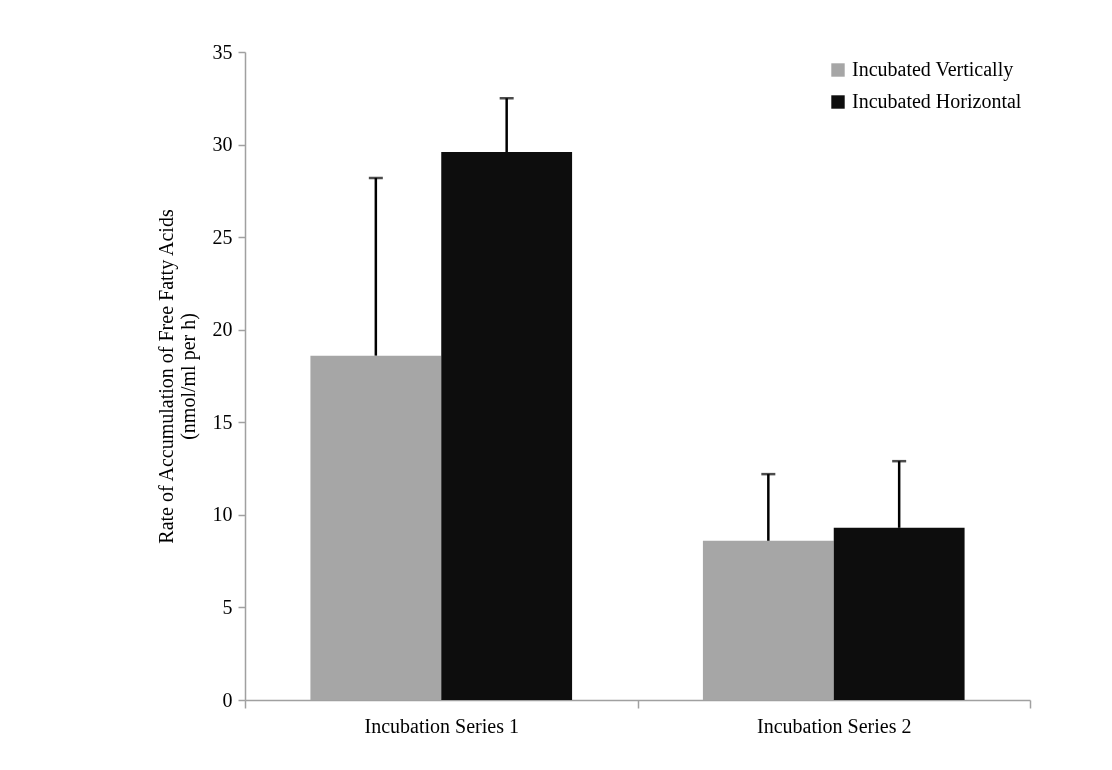 The width and height of the screenshot is (1112, 770). What do you see at coordinates (933, 69) in the screenshot?
I see `legend-label: Incubated Vertically` at bounding box center [933, 69].